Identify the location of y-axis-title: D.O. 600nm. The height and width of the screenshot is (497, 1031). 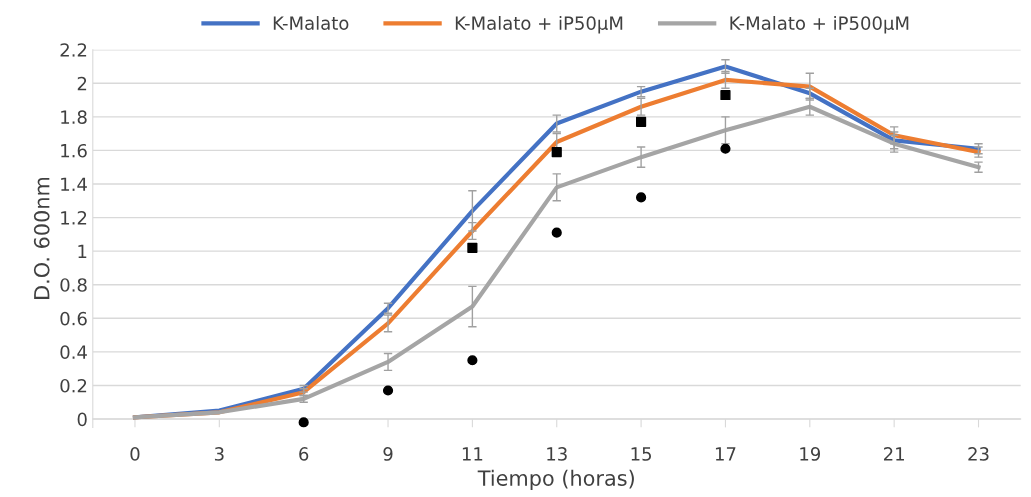
(41, 238).